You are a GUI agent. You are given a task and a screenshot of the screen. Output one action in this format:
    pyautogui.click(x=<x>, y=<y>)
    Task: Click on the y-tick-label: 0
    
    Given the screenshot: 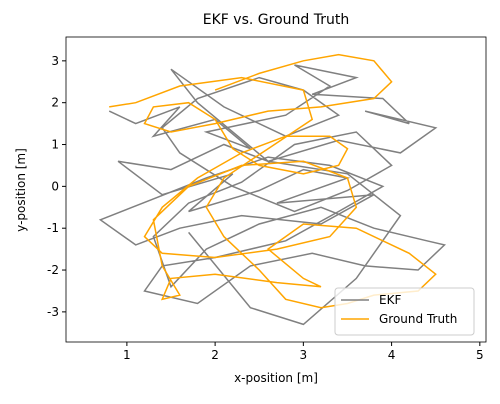 What is the action you would take?
    pyautogui.click(x=55, y=186)
    